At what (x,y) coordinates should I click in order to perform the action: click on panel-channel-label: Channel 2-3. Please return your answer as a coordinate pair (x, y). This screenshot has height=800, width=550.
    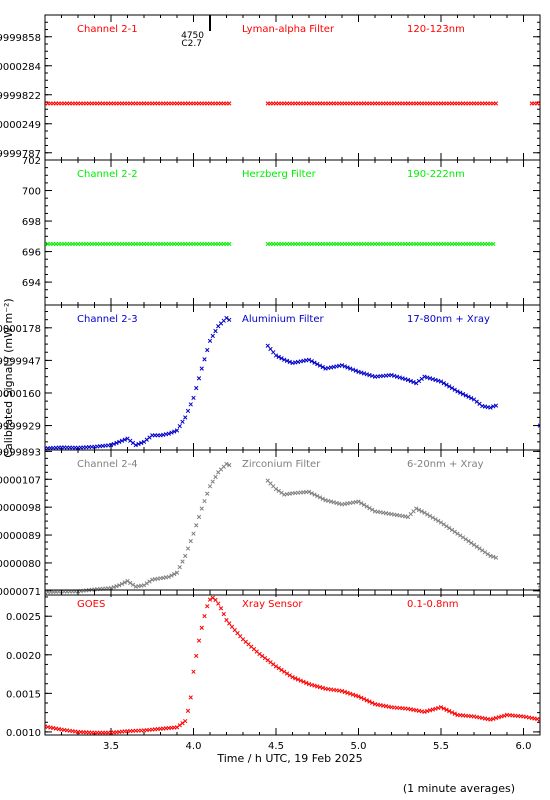
    Looking at the image, I should click on (107, 319).